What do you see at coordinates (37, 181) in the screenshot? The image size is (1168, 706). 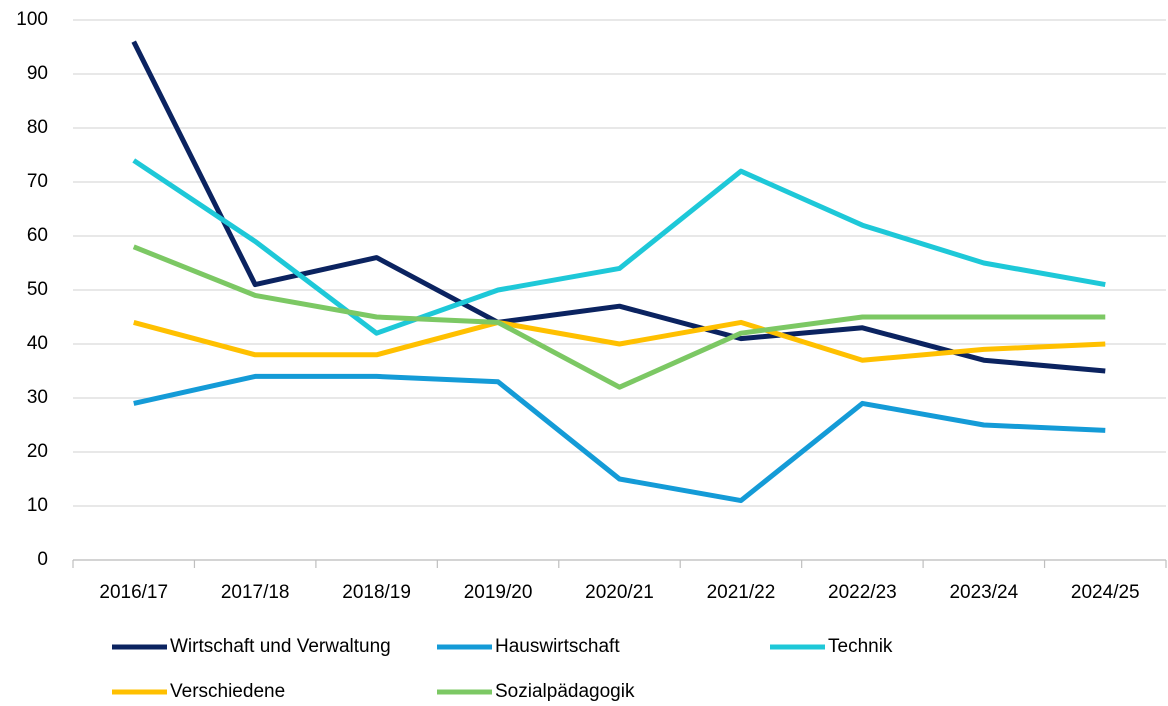 I see `y-tick-label: 70` at bounding box center [37, 181].